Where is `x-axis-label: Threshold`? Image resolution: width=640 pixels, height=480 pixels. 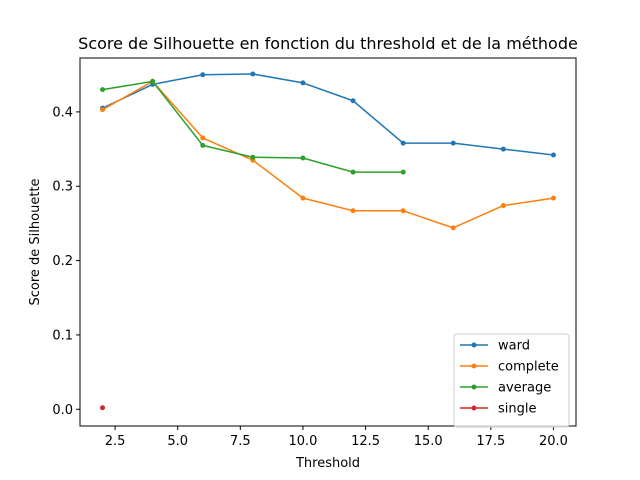 x-axis-label: Threshold is located at coordinates (327, 463).